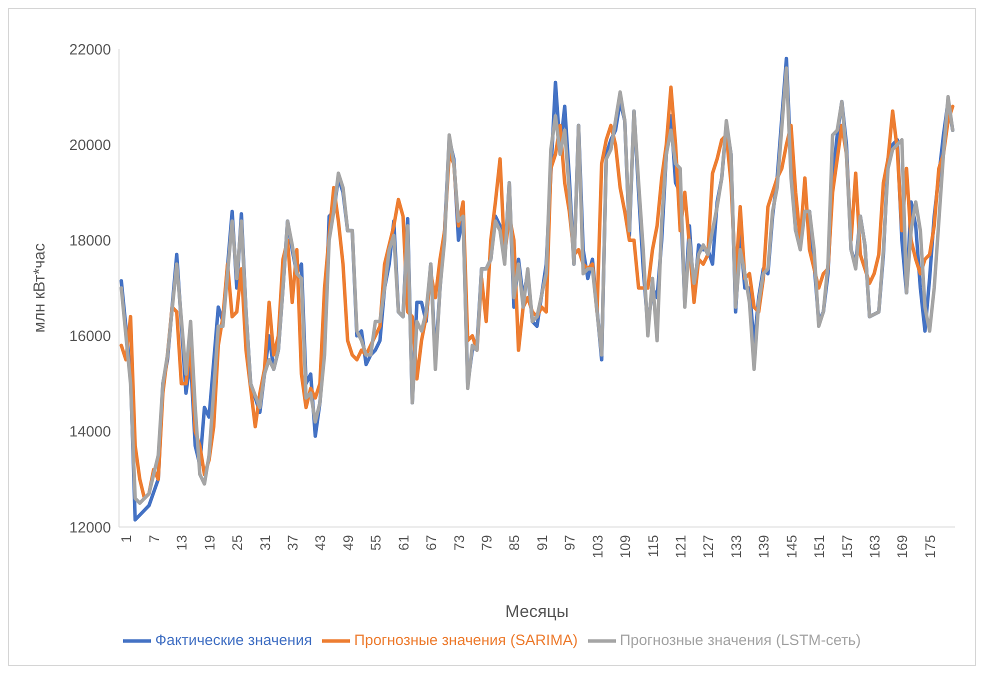 The image size is (986, 676). What do you see at coordinates (486, 542) in the screenshot?
I see `x-tick-label: 79` at bounding box center [486, 542].